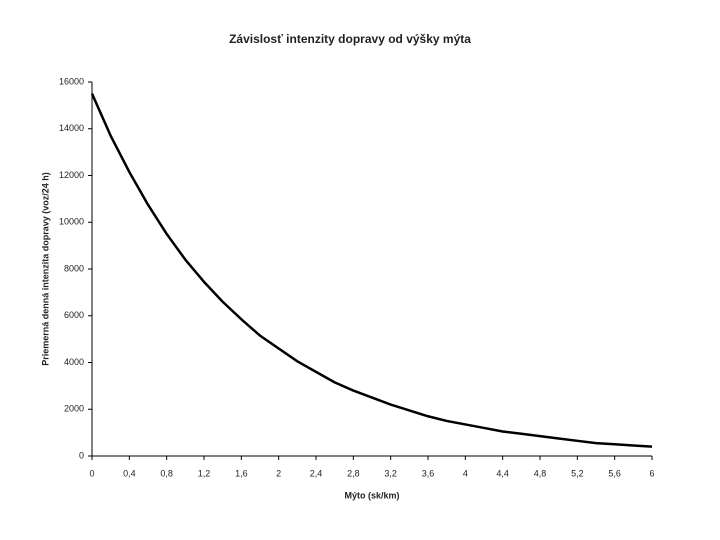  What do you see at coordinates (71, 222) in the screenshot?
I see `y-tick-label: 10000` at bounding box center [71, 222].